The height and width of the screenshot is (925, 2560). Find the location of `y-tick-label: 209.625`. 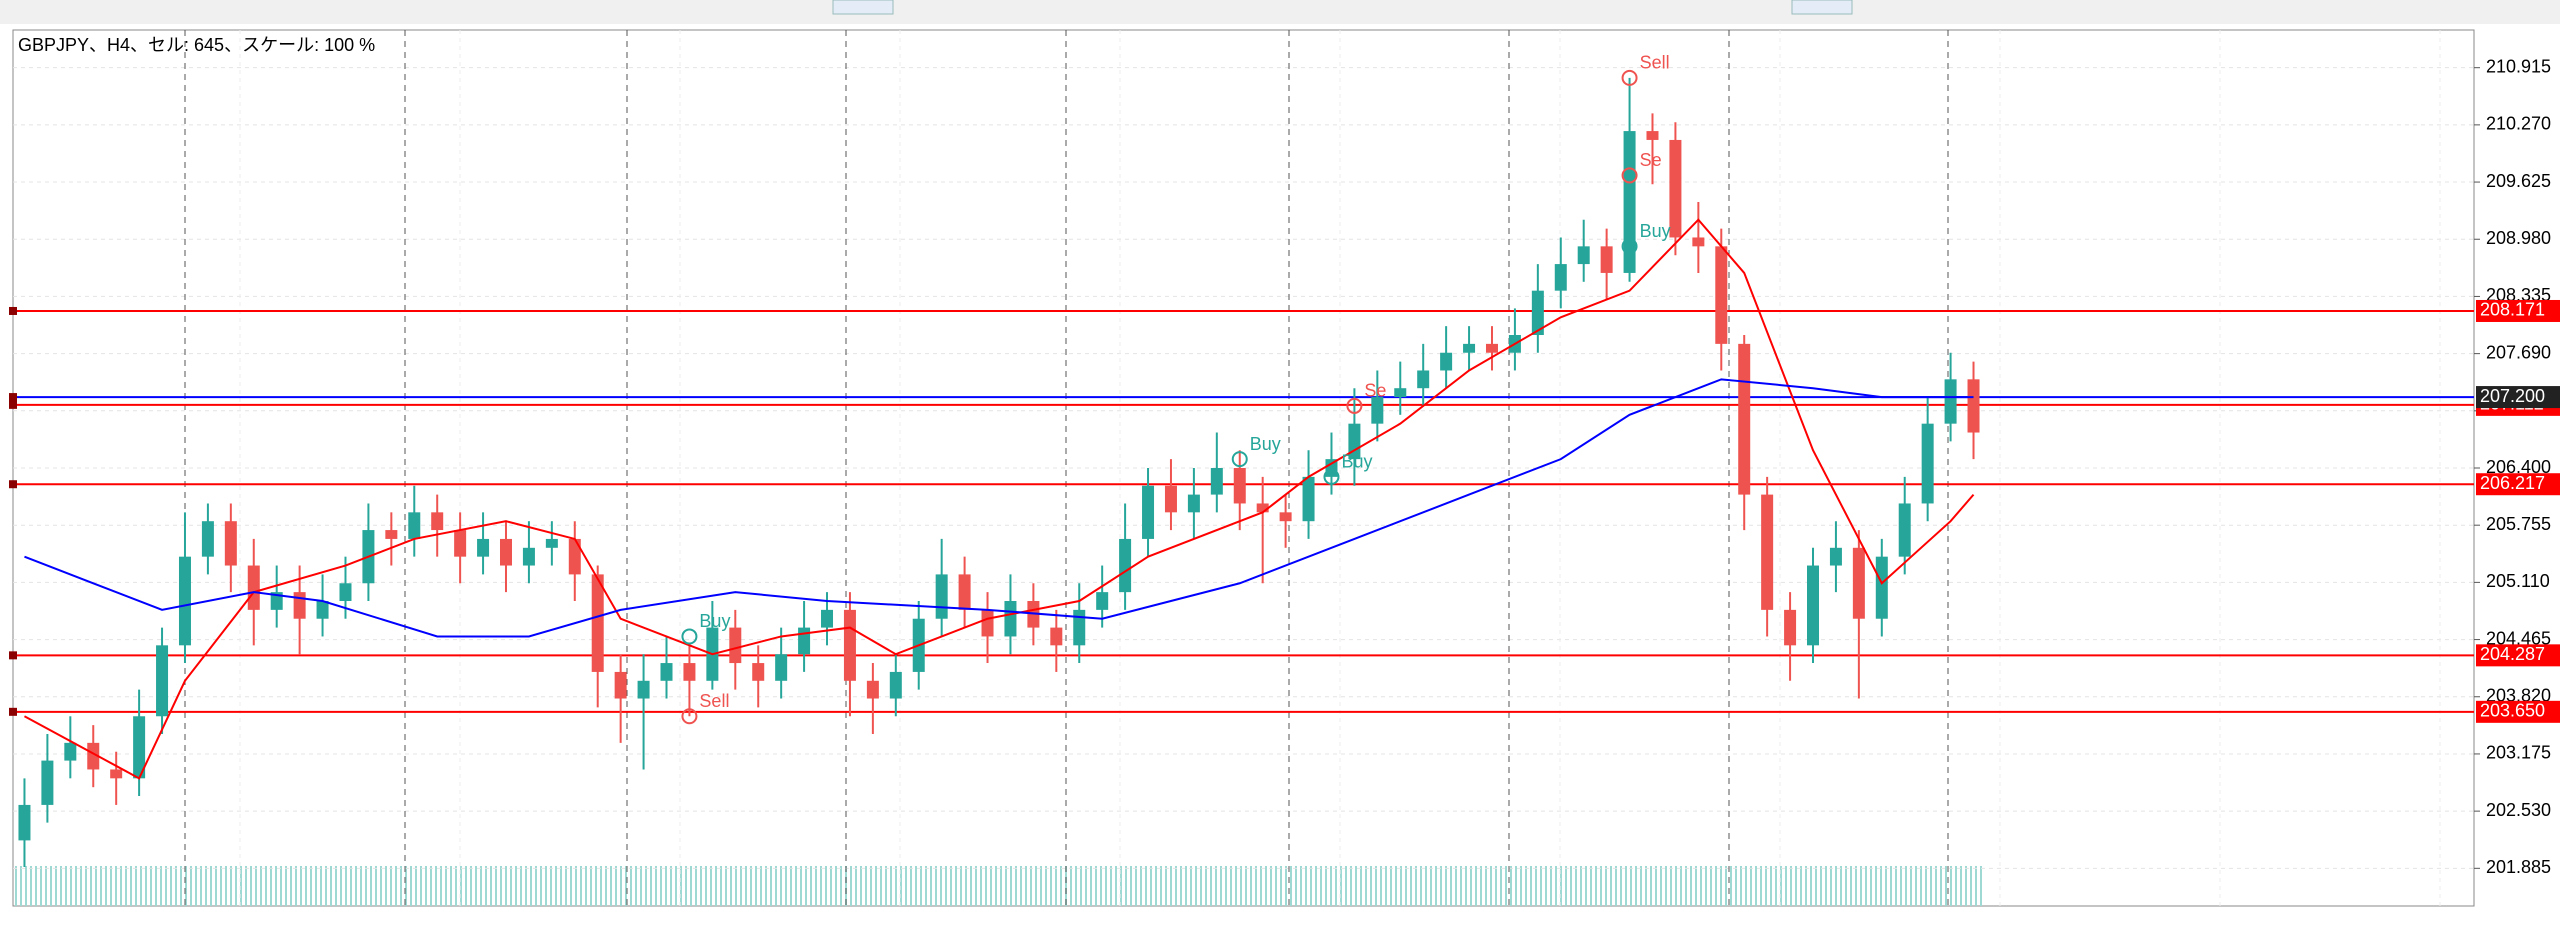

y-tick-label: 209.625 is located at coordinates (2518, 181).